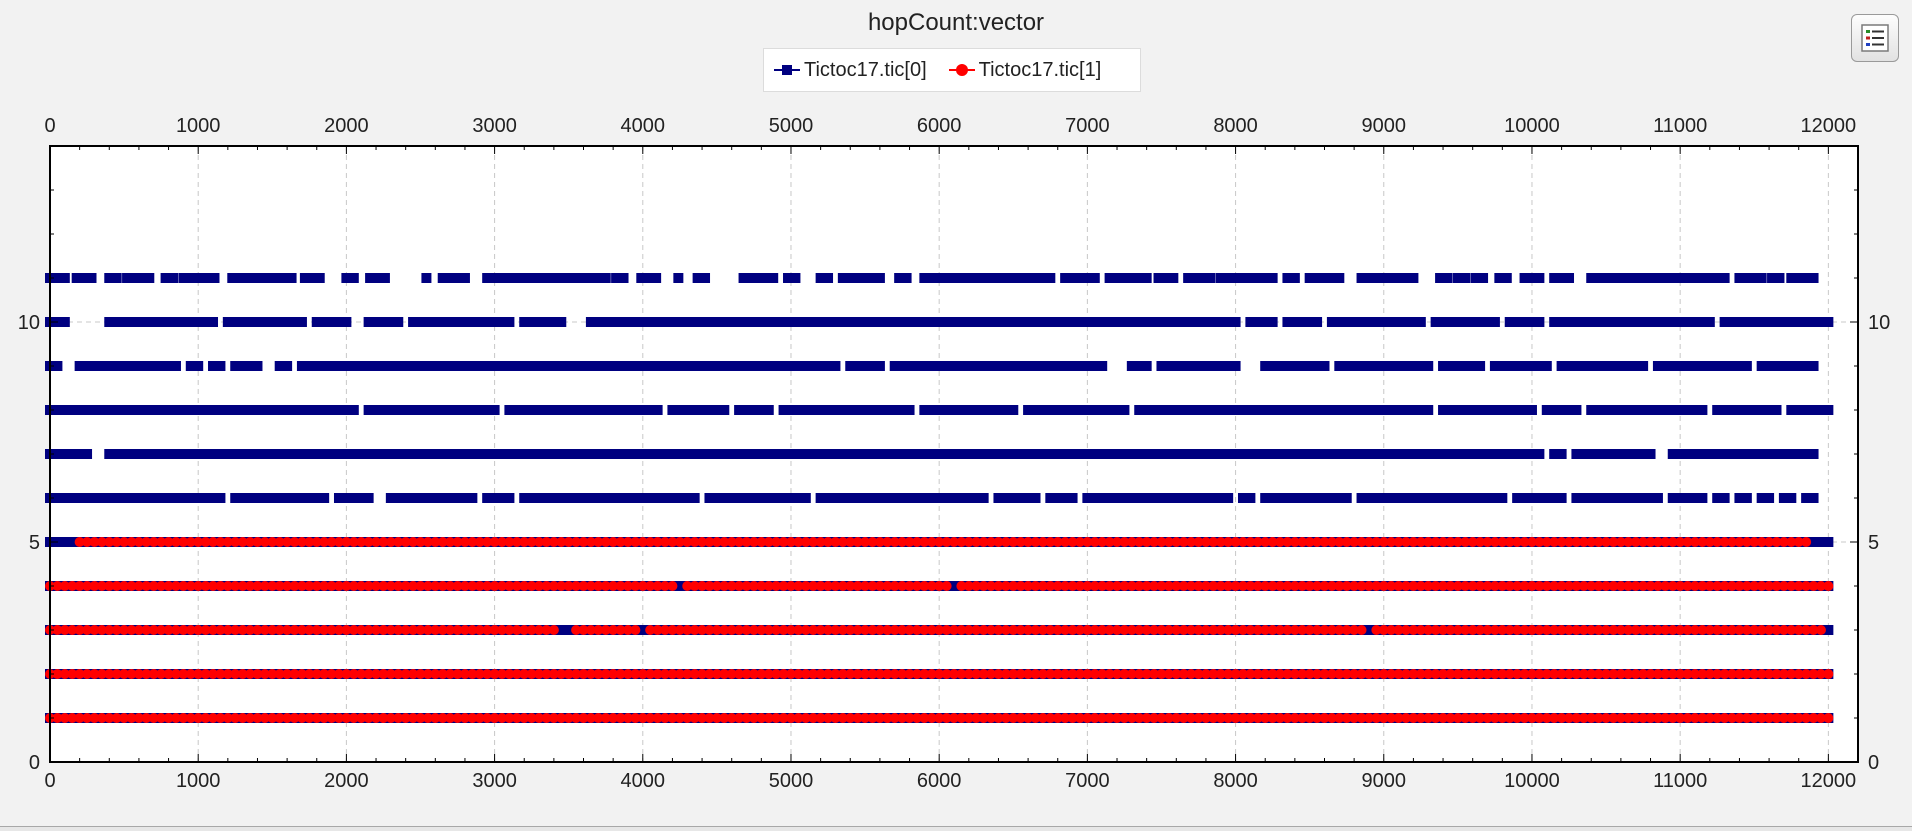 Image resolution: width=1912 pixels, height=831 pixels. I want to click on legend-item-series-0: Tictoc17.tic[0], so click(850, 70).